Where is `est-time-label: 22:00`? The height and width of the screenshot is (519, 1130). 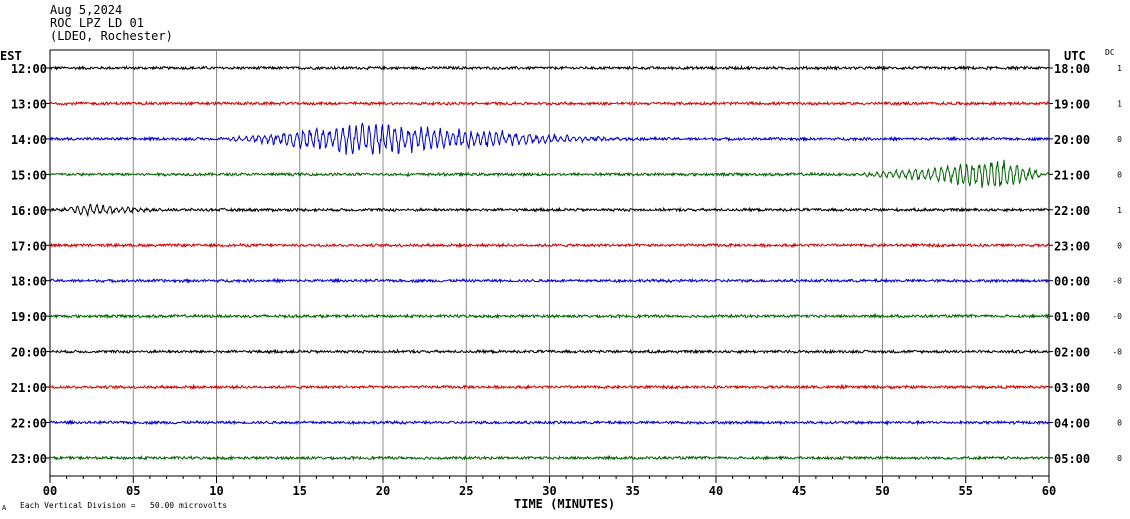
est-time-label: 22:00 is located at coordinates (29, 424).